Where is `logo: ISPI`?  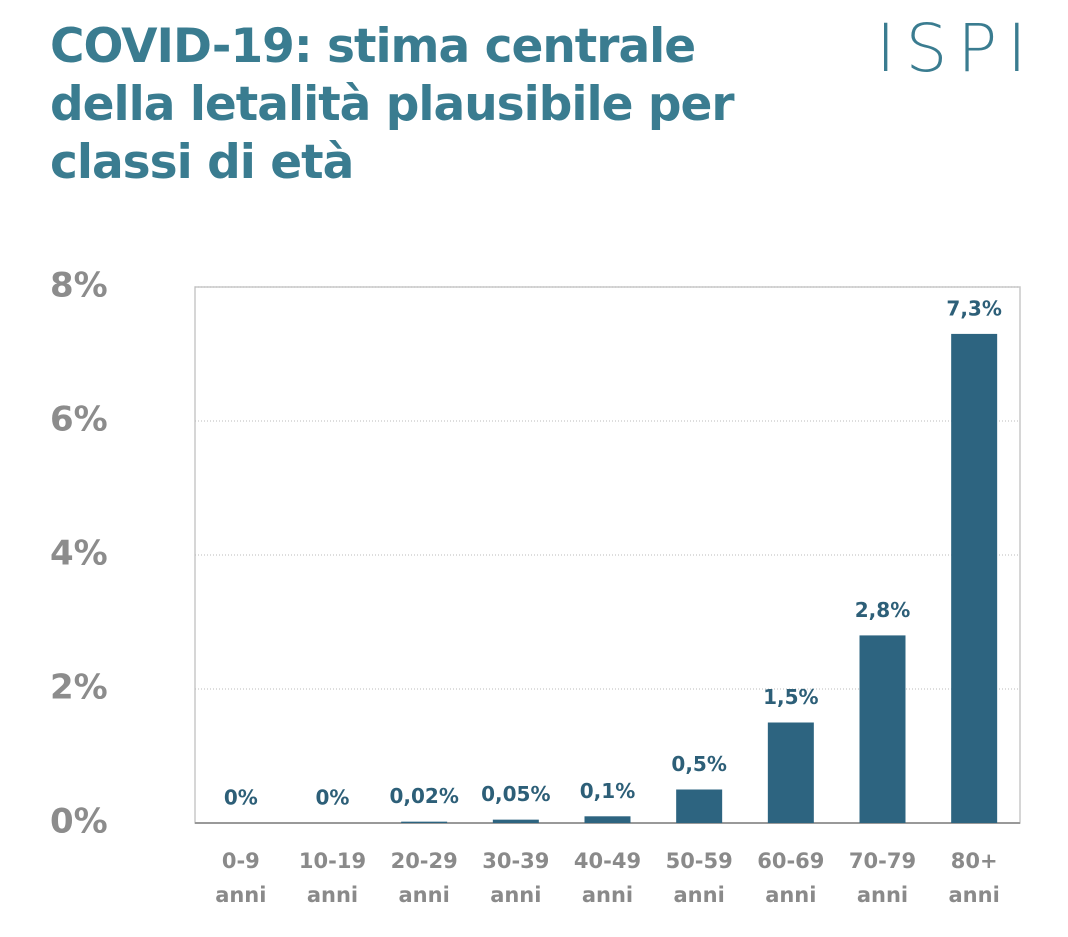
logo: ISPI is located at coordinates (956, 48).